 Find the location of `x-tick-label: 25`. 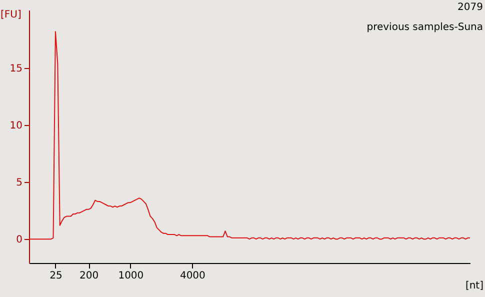

x-tick-label: 25 is located at coordinates (56, 276).